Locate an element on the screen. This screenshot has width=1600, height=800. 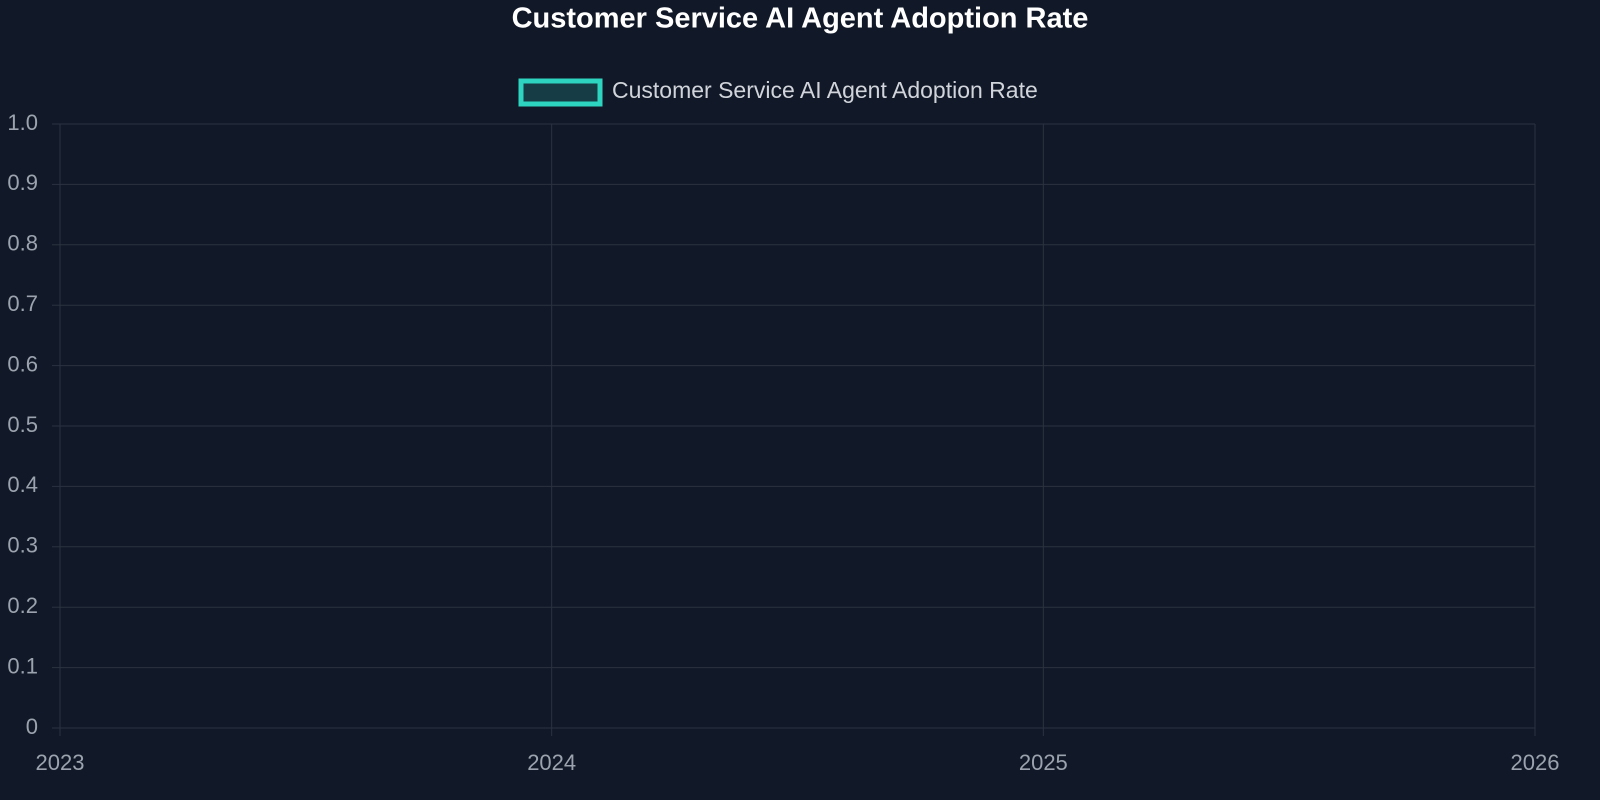
x-tick-label: 2026 is located at coordinates (1535, 762).